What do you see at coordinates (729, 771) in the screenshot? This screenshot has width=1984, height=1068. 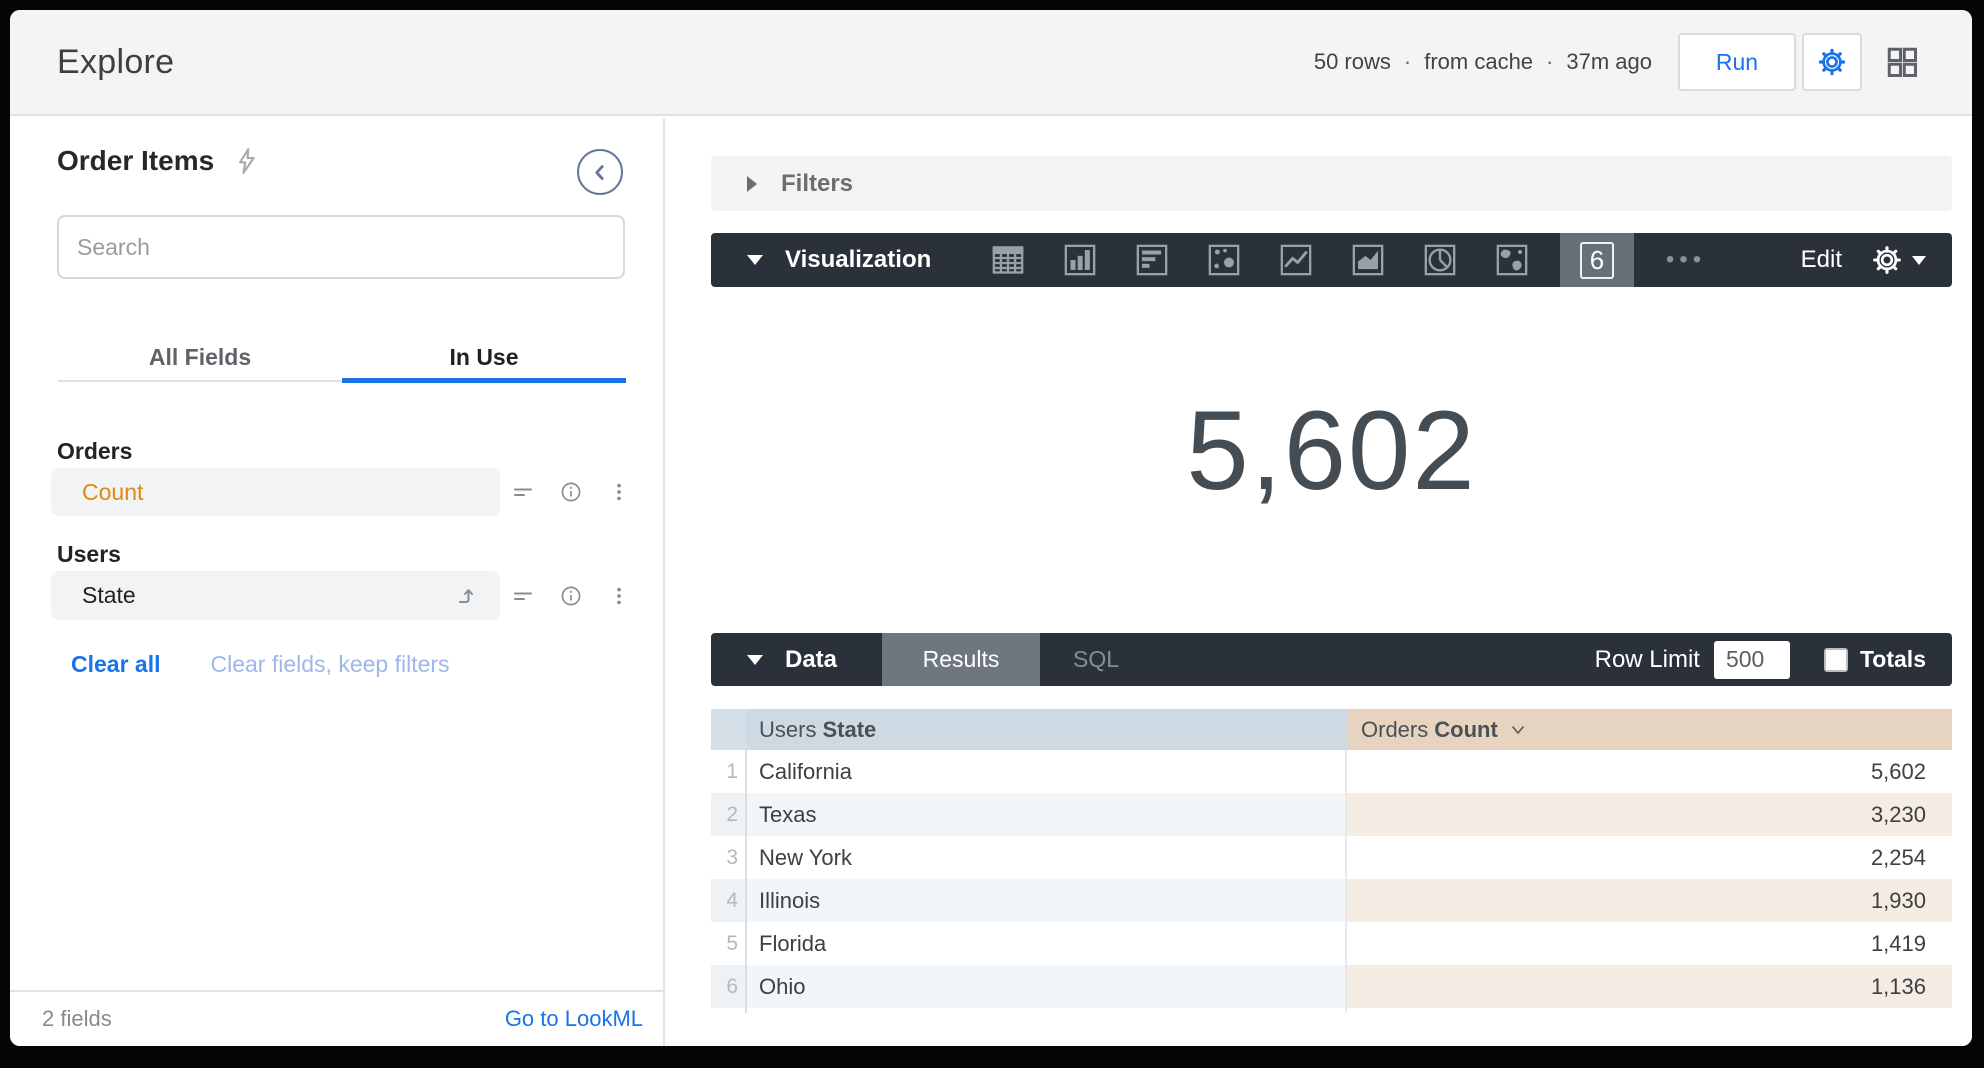 I see `row-number: 1` at bounding box center [729, 771].